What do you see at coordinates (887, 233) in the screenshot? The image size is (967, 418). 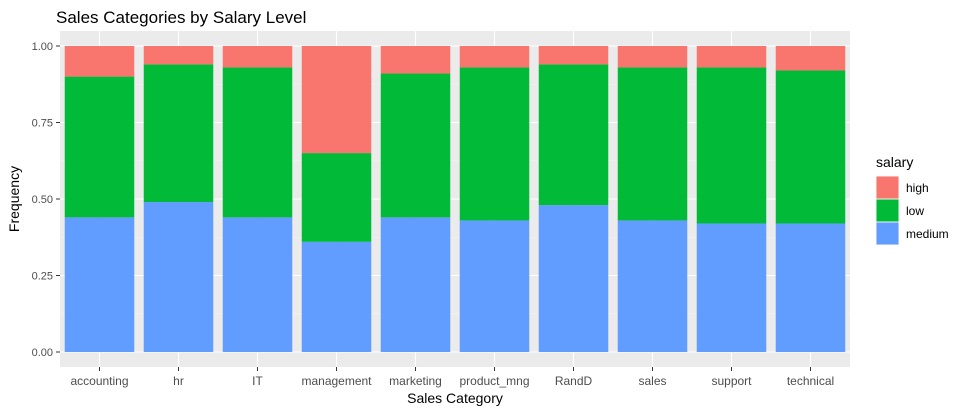 I see `legend-swatch-medium` at bounding box center [887, 233].